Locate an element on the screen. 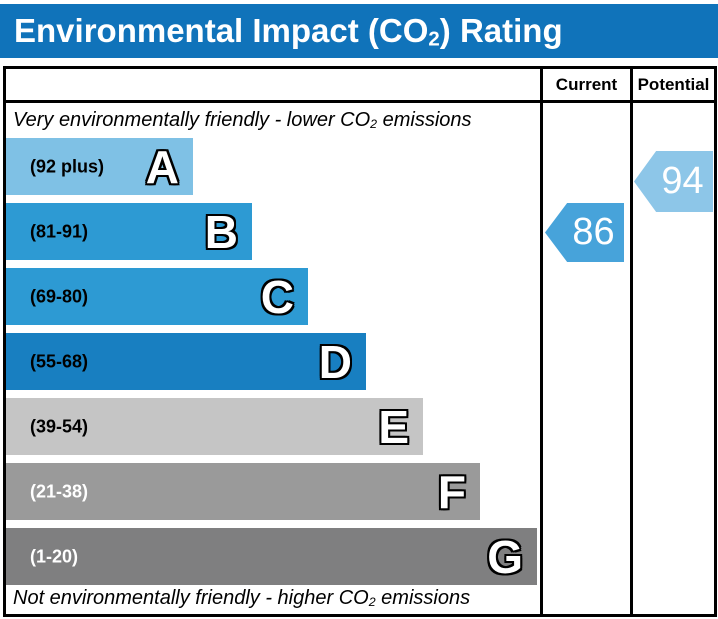  column-divider-main-current is located at coordinates (541, 341).